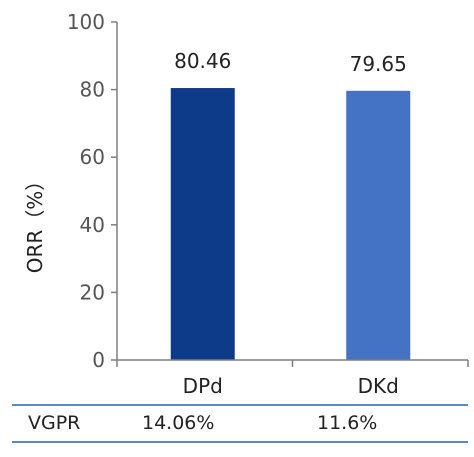 This screenshot has height=457, width=474. What do you see at coordinates (92, 191) in the screenshot?
I see `y-axis-ticks: 0 20 40 60 80 100` at bounding box center [92, 191].